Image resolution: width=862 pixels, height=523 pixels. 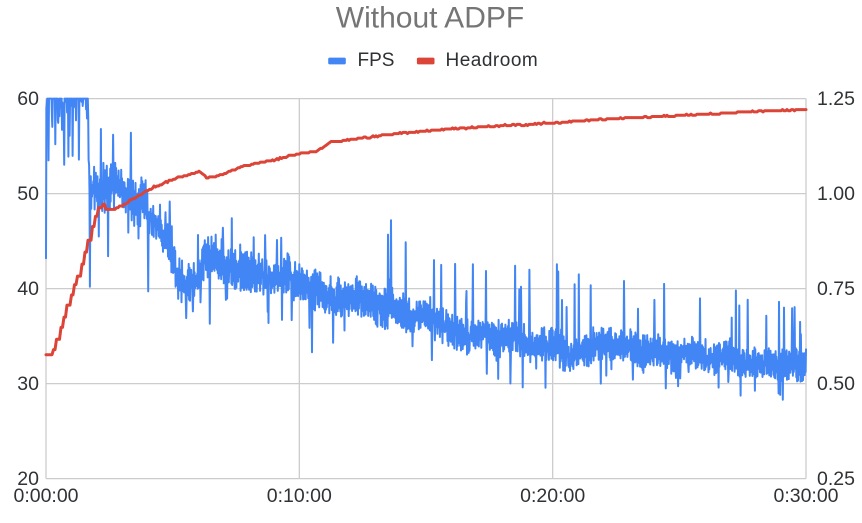 What do you see at coordinates (492, 60) in the screenshot?
I see `svg-text: Headroom` at bounding box center [492, 60].